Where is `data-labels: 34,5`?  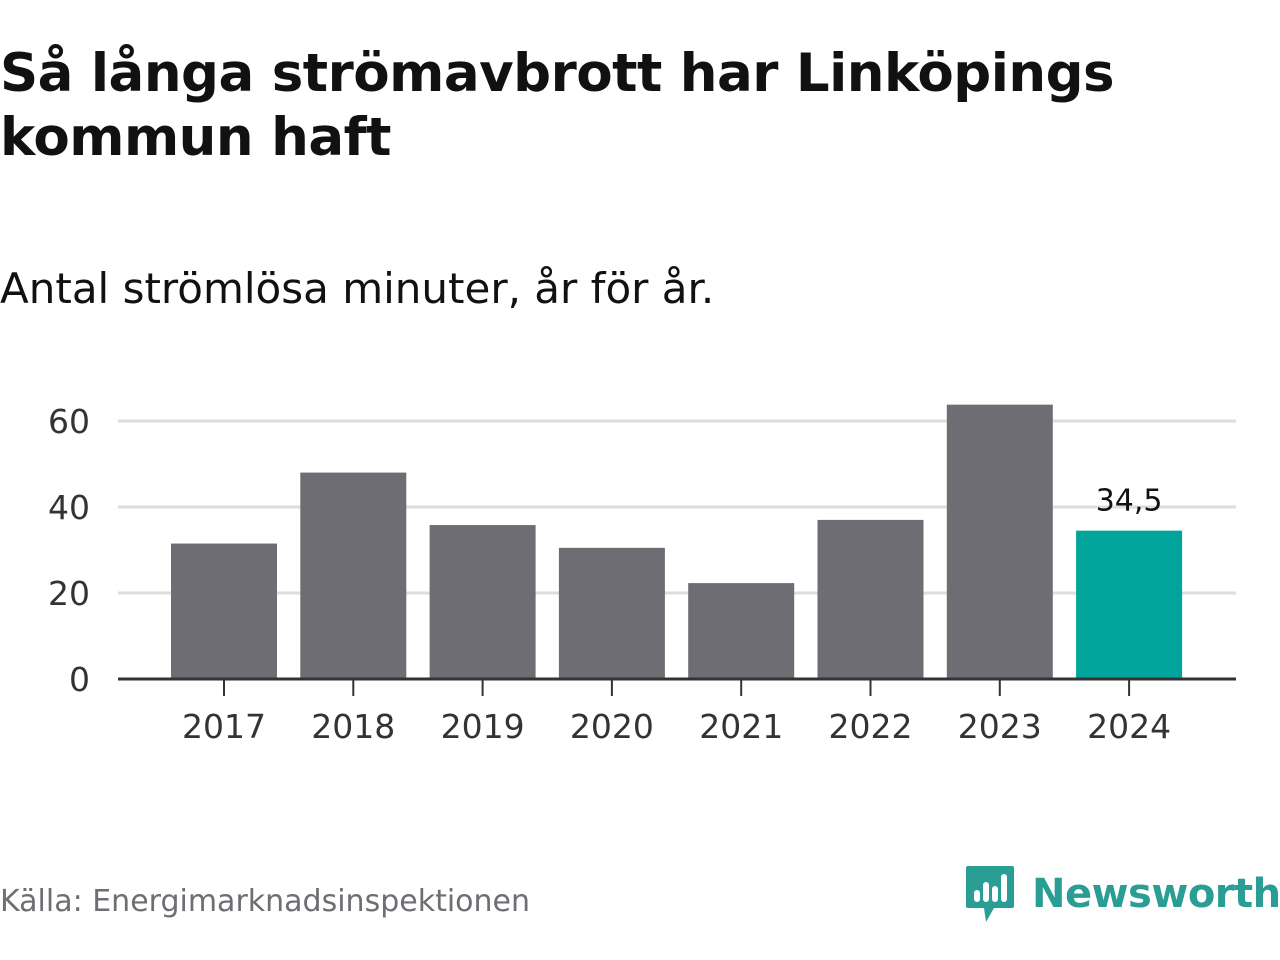
data-labels: 34,5 is located at coordinates (1129, 501).